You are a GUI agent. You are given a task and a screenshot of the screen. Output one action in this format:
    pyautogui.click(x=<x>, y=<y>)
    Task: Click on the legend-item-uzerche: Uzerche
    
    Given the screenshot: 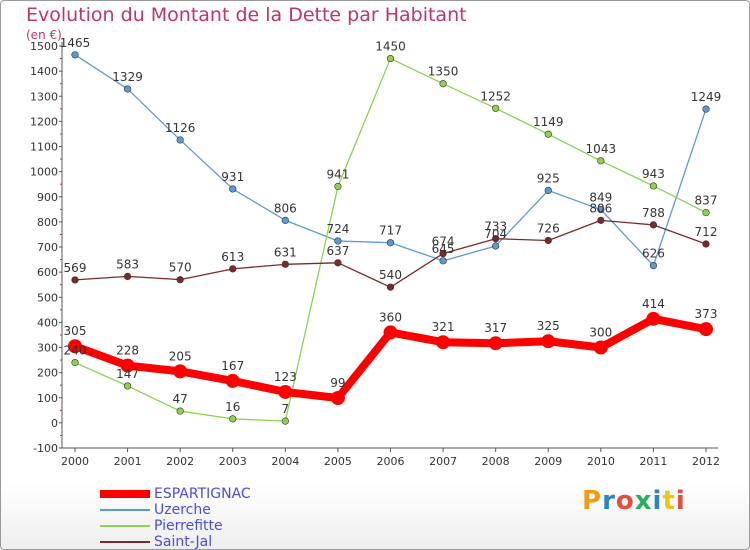 What is the action you would take?
    pyautogui.click(x=220, y=510)
    